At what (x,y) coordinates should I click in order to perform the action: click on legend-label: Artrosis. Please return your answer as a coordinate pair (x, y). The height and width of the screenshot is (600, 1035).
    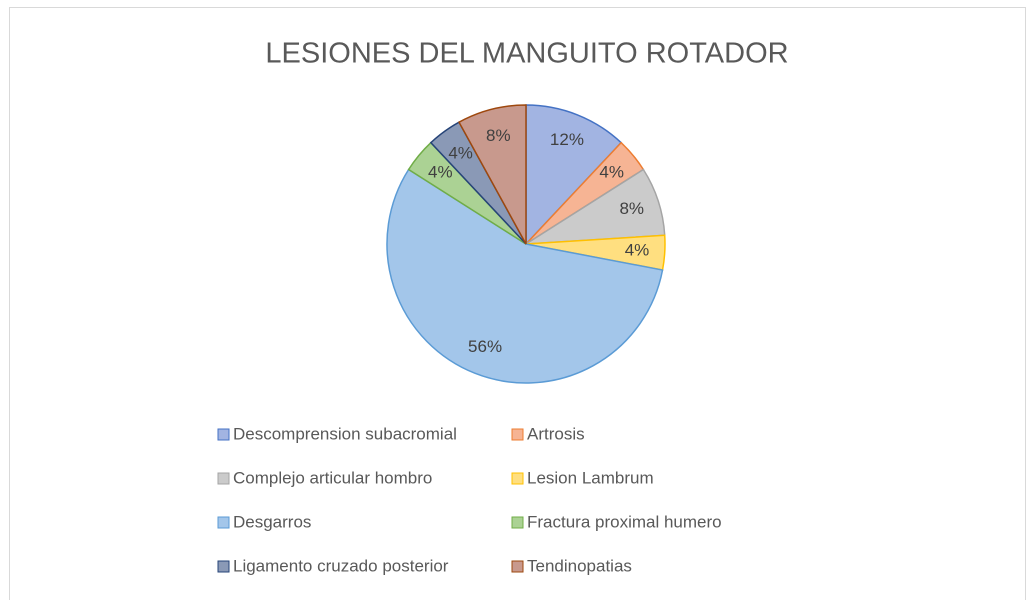
    Looking at the image, I should click on (556, 433).